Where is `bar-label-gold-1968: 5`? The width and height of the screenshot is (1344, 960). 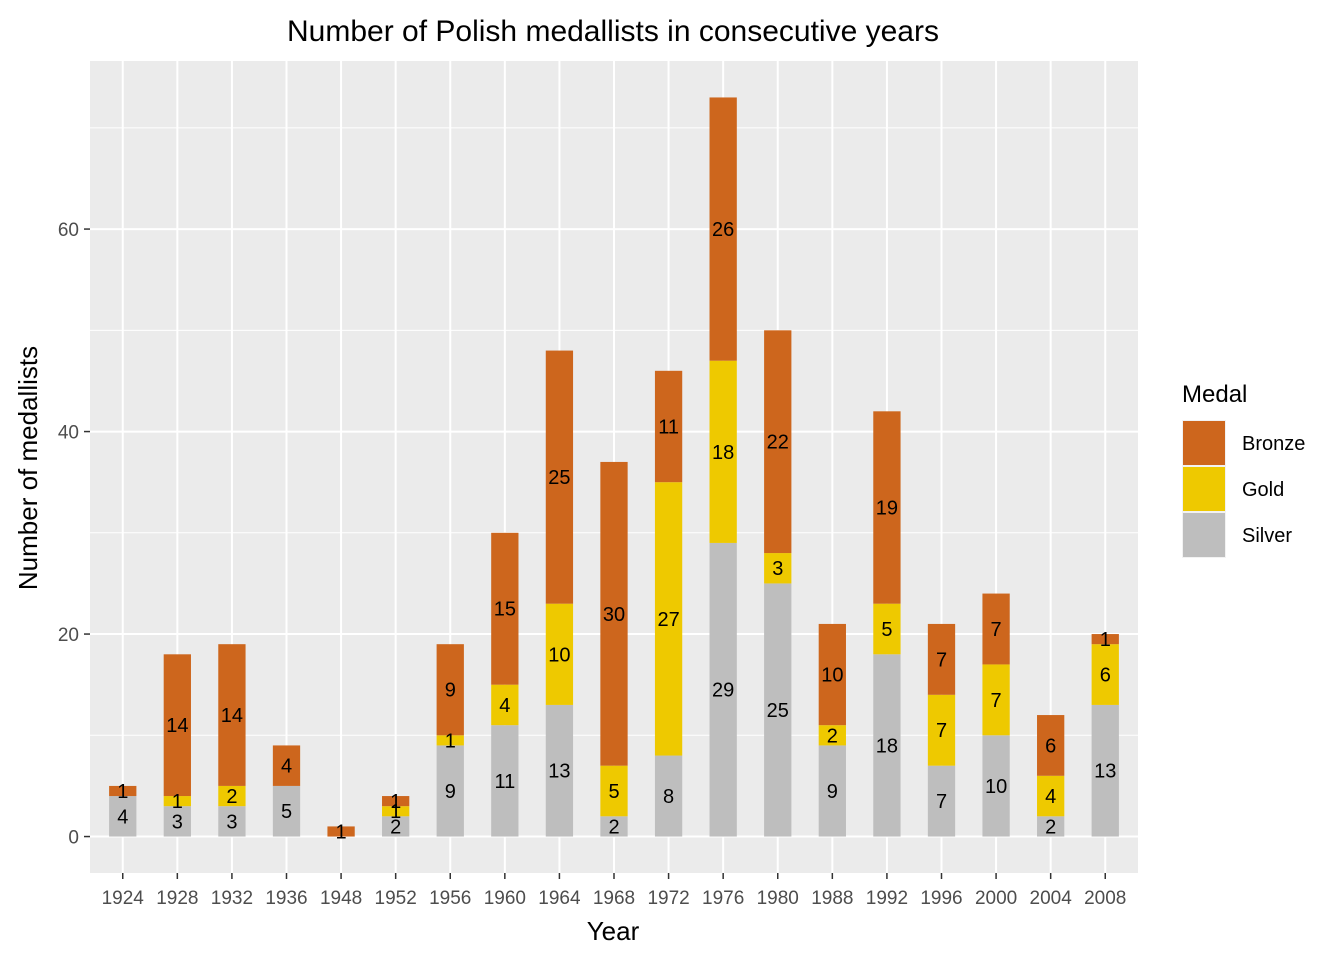 bar-label-gold-1968: 5 is located at coordinates (613, 792).